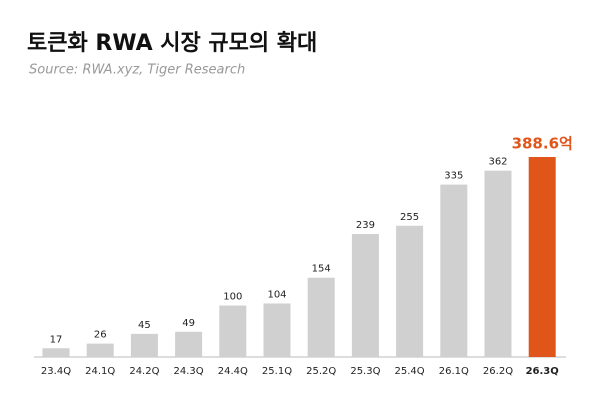 The width and height of the screenshot is (600, 413). Describe the element at coordinates (365, 225) in the screenshot. I see `value-label: 239` at that location.